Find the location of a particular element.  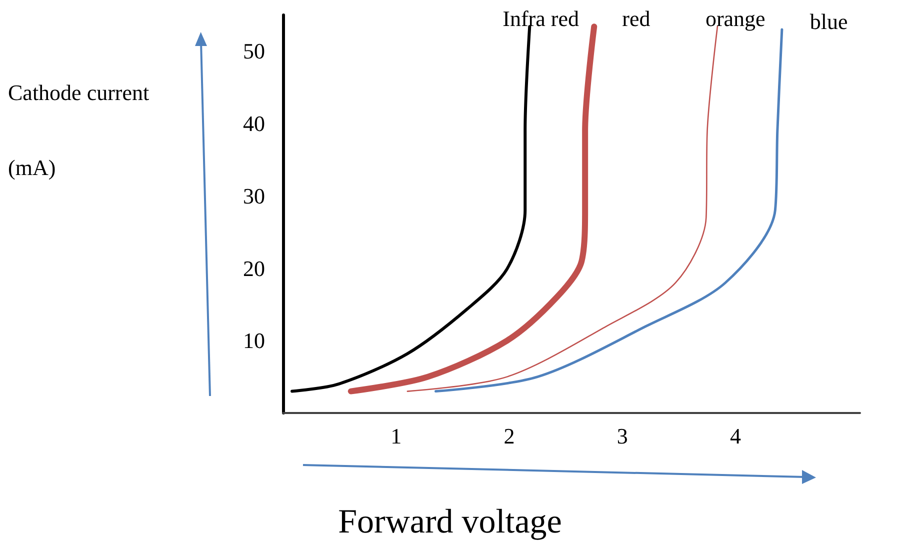

x-tick-label: 1 is located at coordinates (396, 436).